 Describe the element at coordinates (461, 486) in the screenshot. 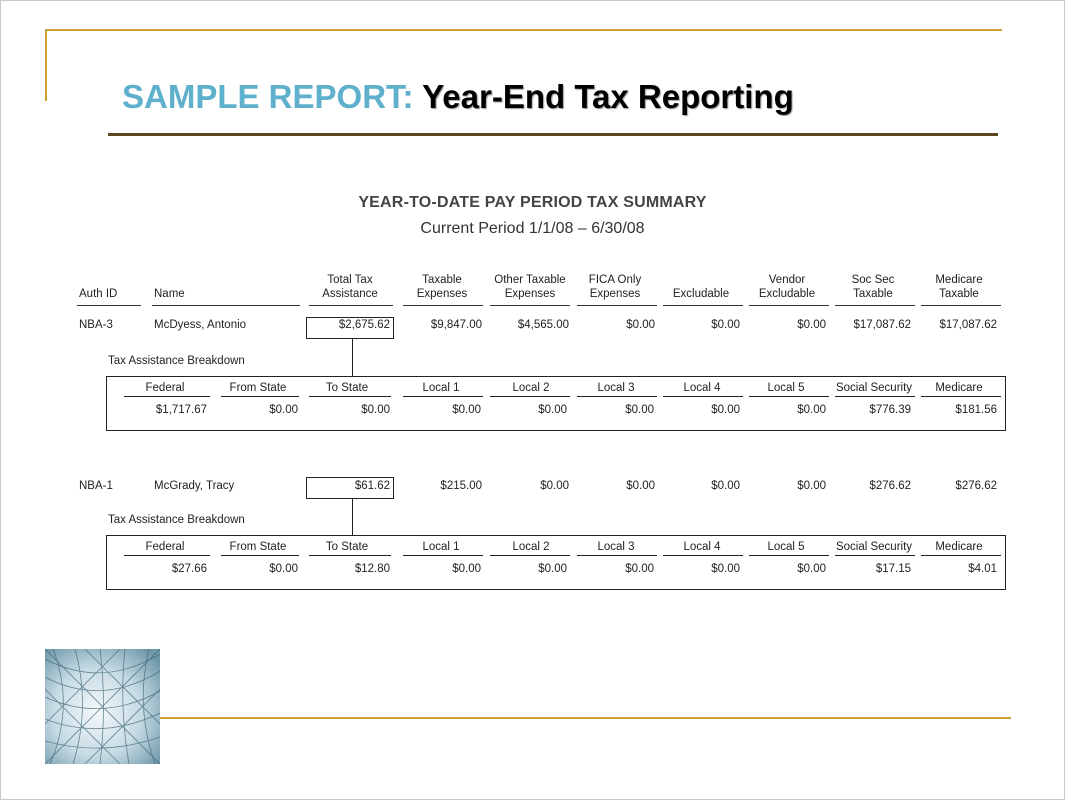

I see `taxable-expenses-value: $215.00` at that location.